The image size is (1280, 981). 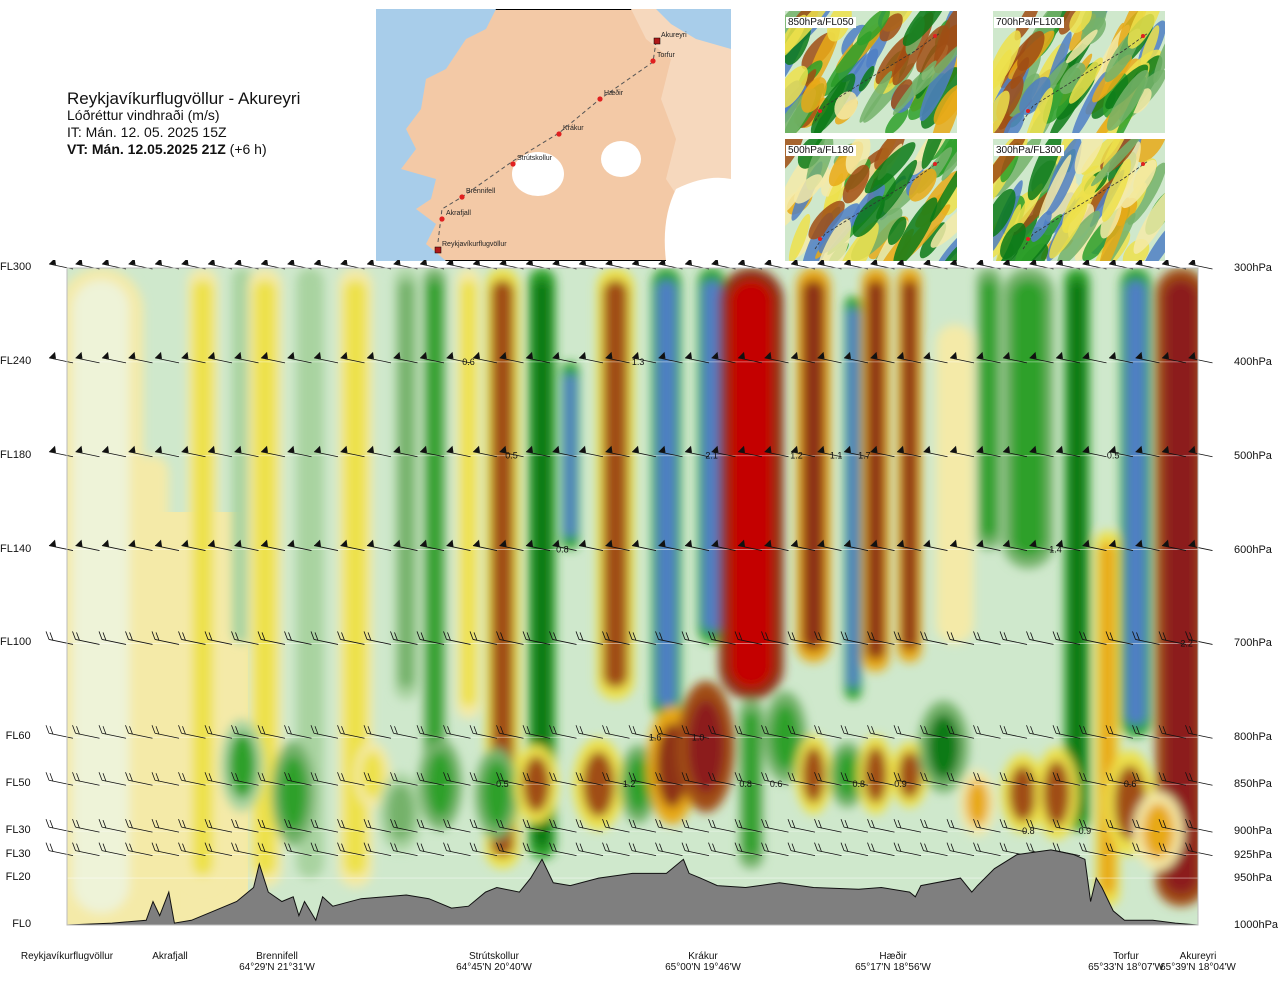 What do you see at coordinates (18, 877) in the screenshot?
I see `level-label-left: FL20` at bounding box center [18, 877].